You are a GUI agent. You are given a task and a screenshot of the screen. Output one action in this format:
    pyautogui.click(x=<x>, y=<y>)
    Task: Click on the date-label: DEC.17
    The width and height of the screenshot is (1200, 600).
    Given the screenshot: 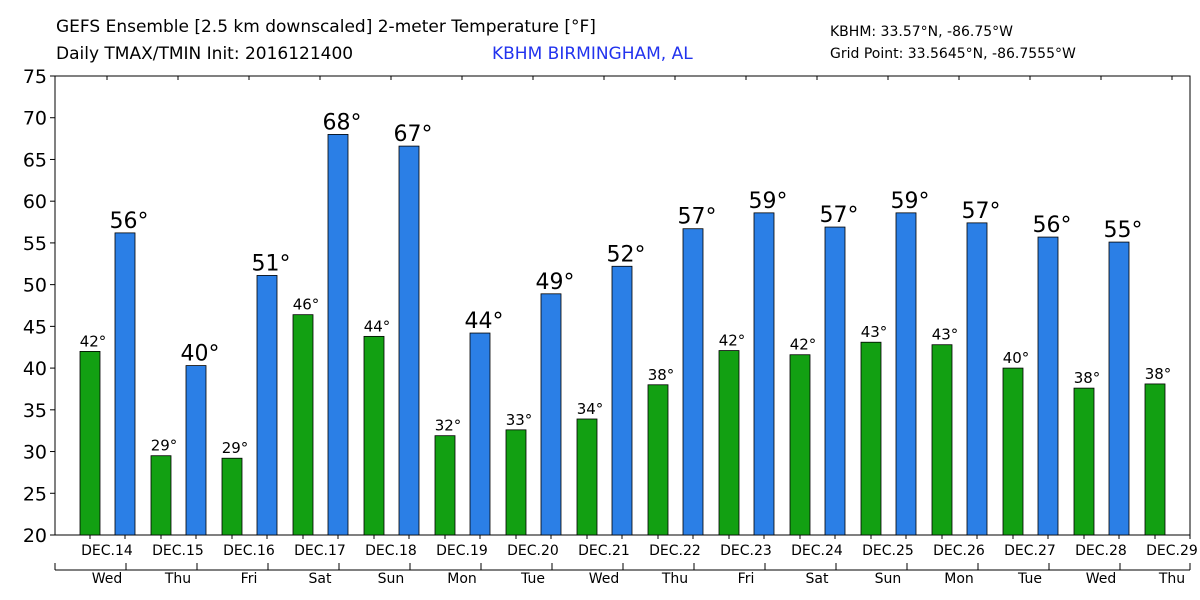 What is the action you would take?
    pyautogui.click(x=320, y=551)
    